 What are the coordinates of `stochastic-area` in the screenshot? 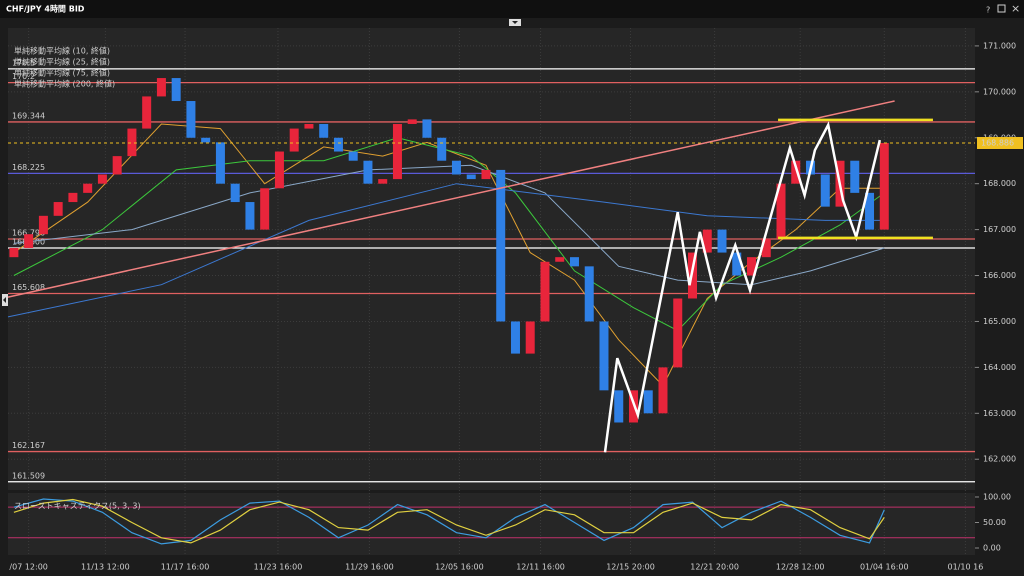 It's located at (491, 524).